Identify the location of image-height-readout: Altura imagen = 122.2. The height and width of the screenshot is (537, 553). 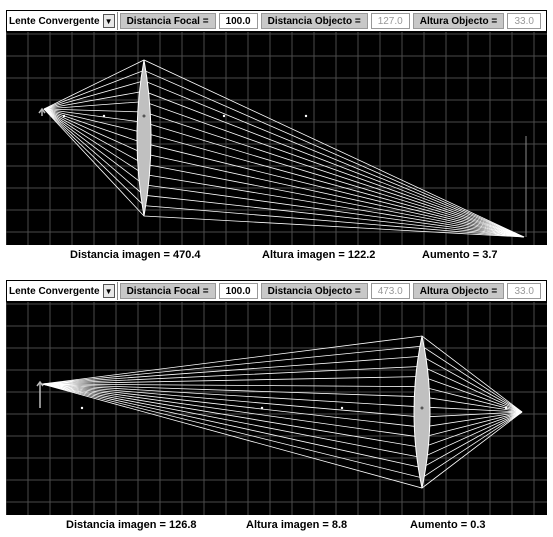
(319, 255).